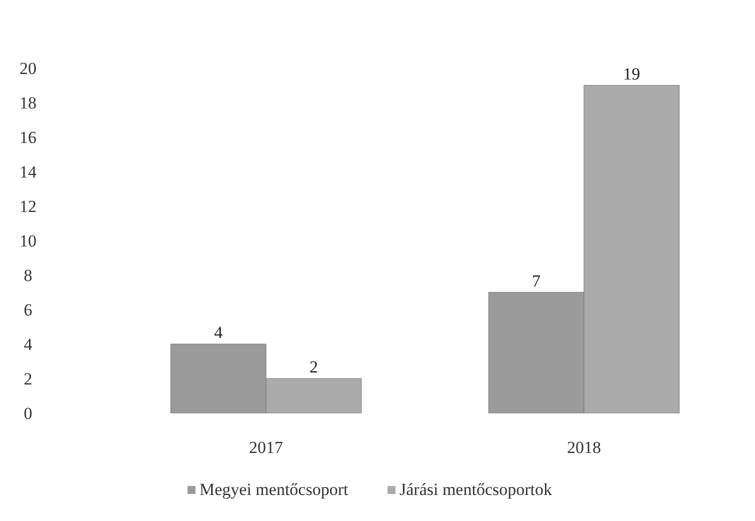  I want to click on y-tick-label: 10, so click(28, 240).